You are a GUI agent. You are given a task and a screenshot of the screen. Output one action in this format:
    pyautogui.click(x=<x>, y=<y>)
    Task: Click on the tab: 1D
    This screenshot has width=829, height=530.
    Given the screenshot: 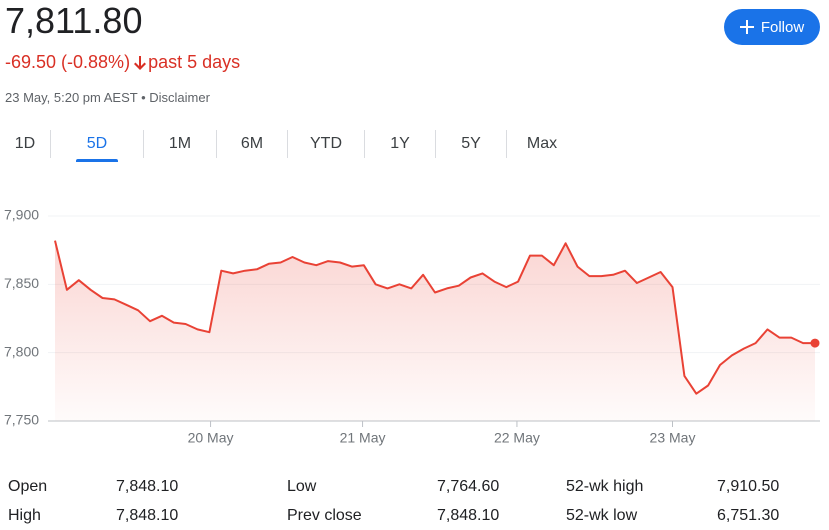 What is the action you would take?
    pyautogui.click(x=25, y=143)
    